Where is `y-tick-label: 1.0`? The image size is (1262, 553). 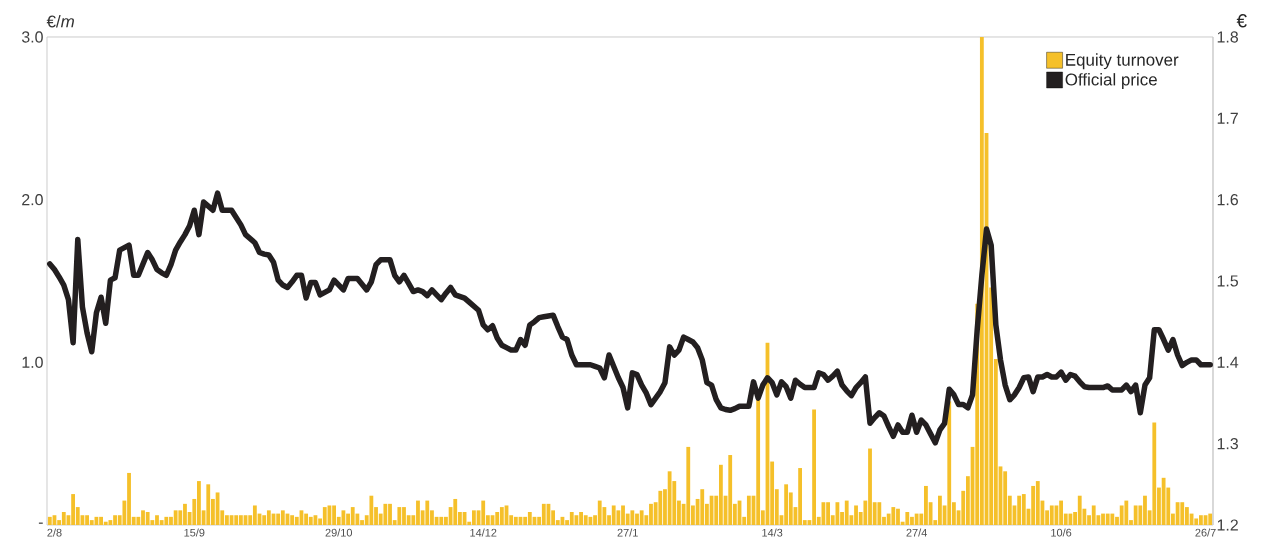
y-tick-label: 1.0 is located at coordinates (32, 362).